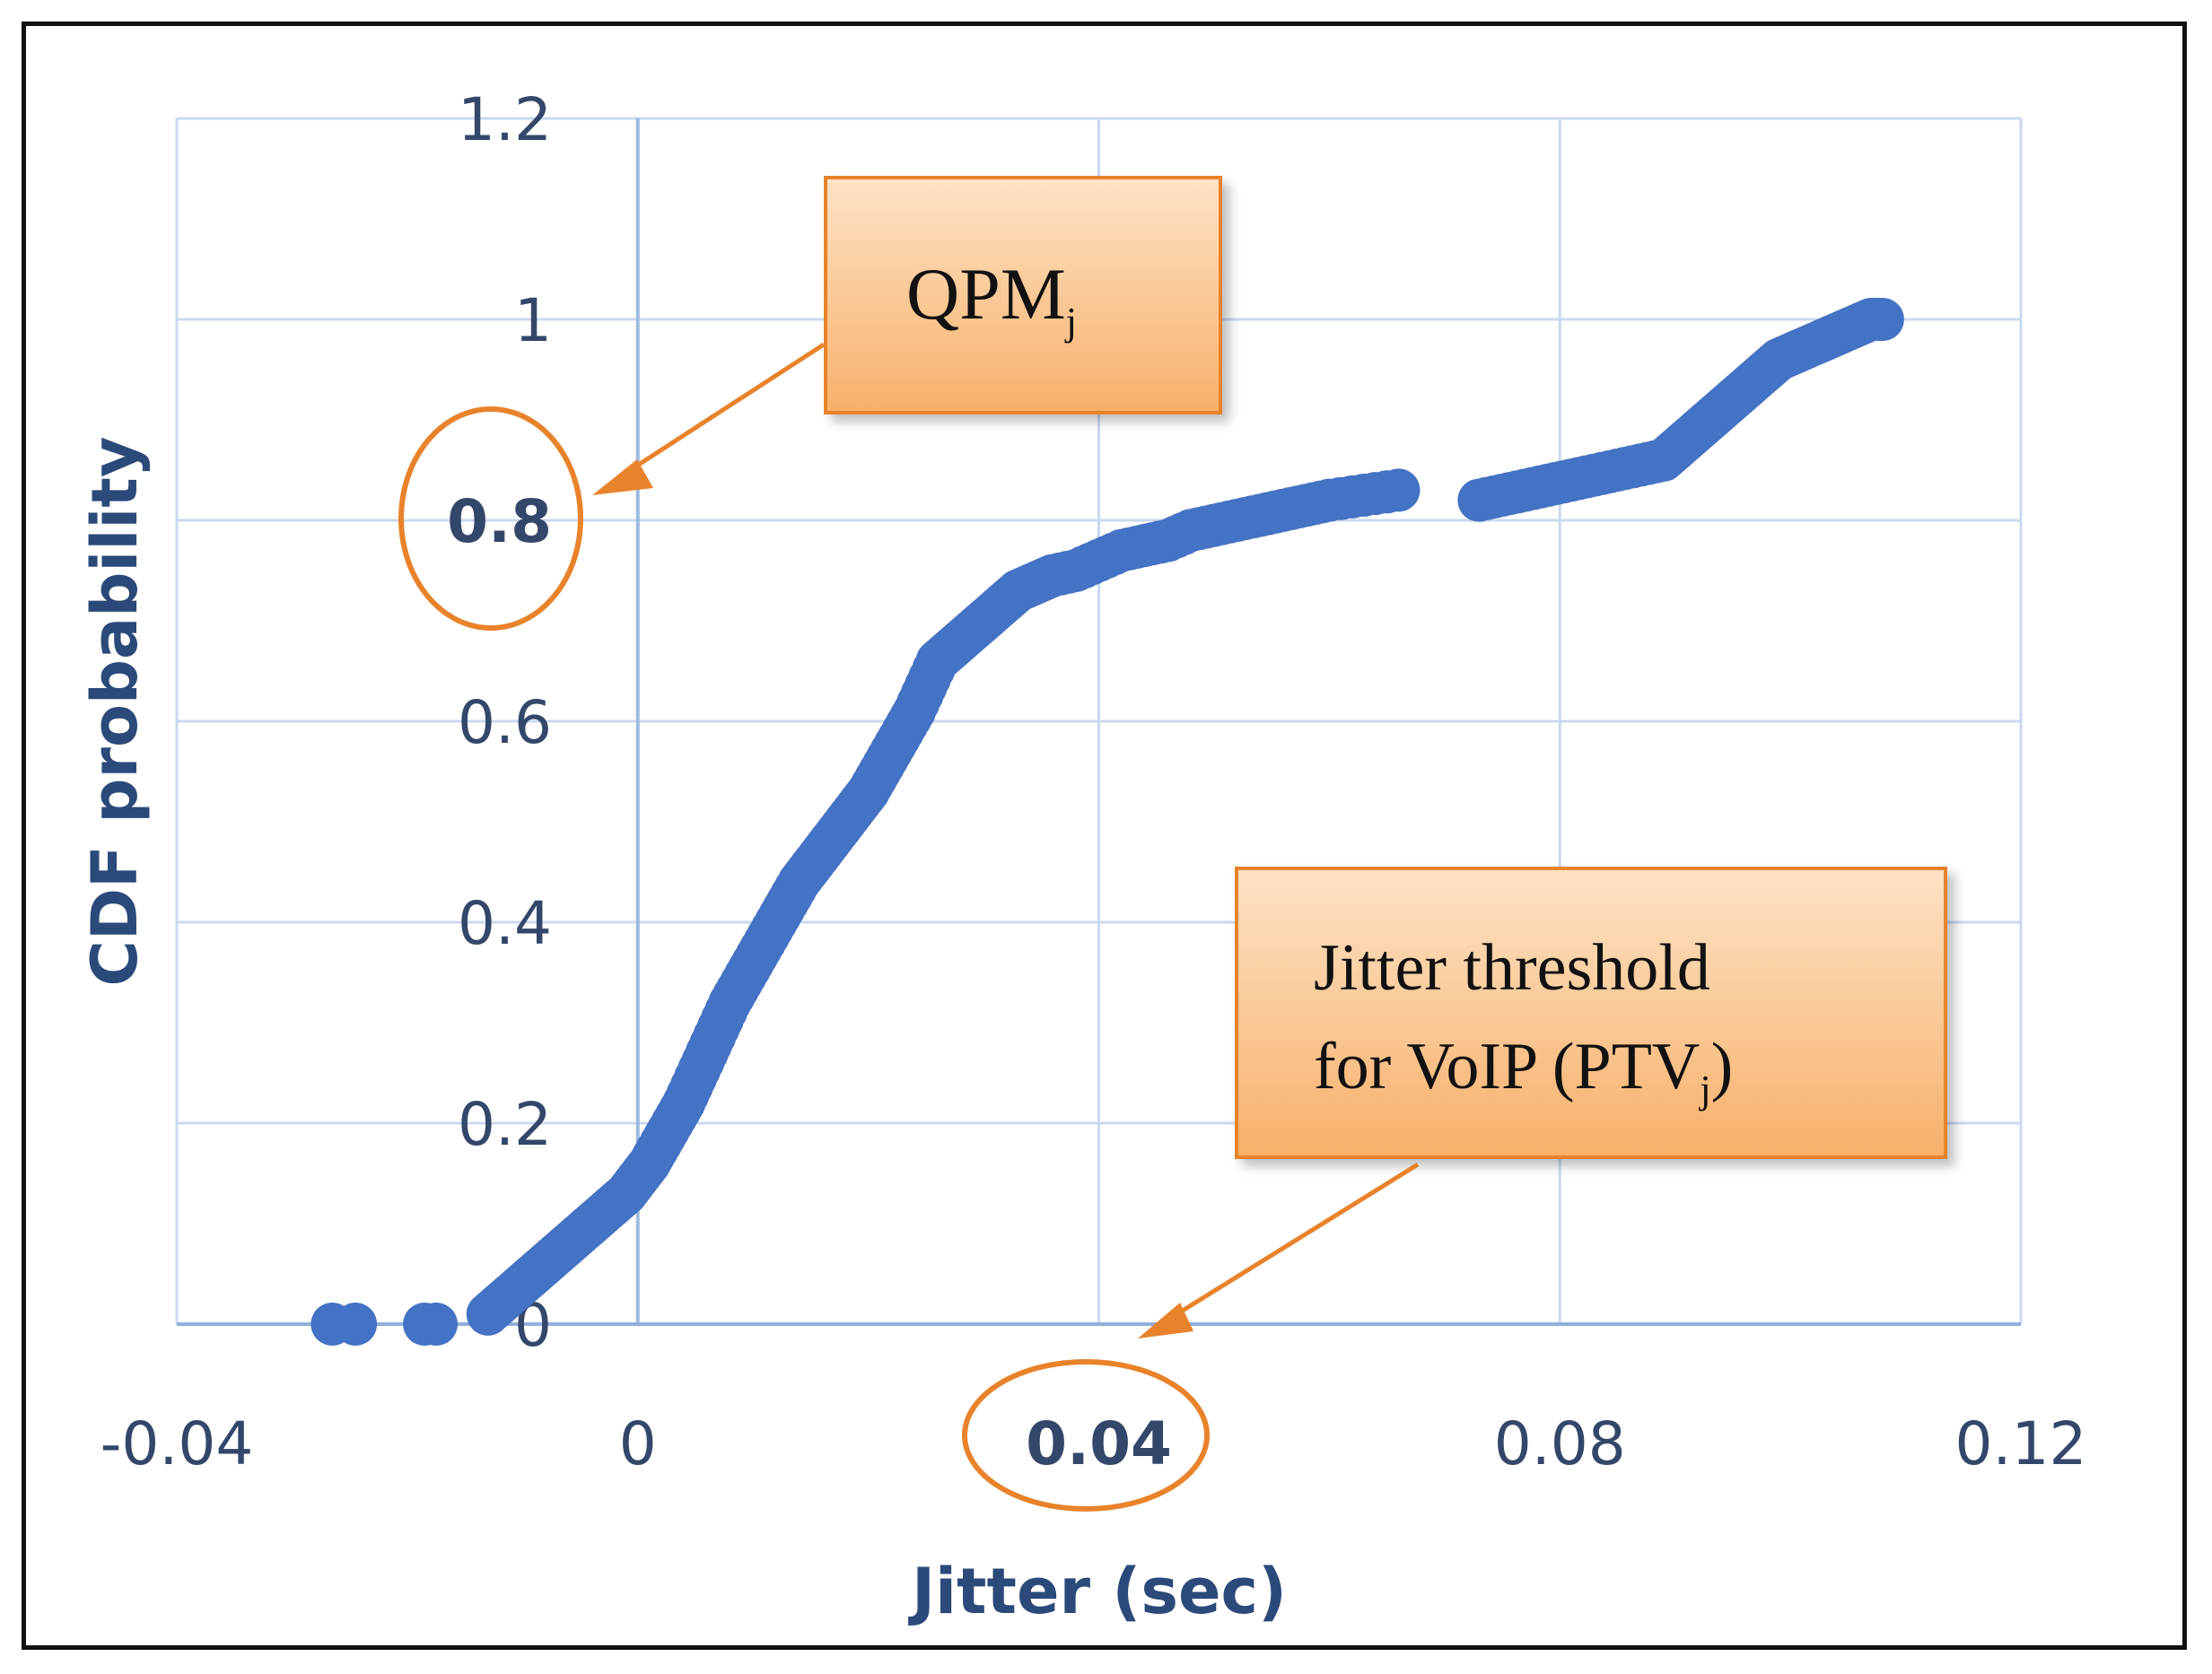 The height and width of the screenshot is (1674, 2212). What do you see at coordinates (1293, 1242) in the screenshot?
I see `callout-ptv-arrow` at bounding box center [1293, 1242].